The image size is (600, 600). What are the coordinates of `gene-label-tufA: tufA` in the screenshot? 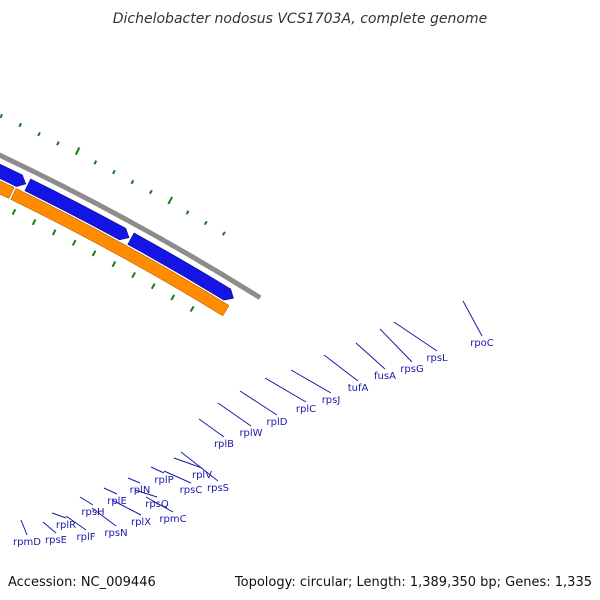 It's located at (358, 388).